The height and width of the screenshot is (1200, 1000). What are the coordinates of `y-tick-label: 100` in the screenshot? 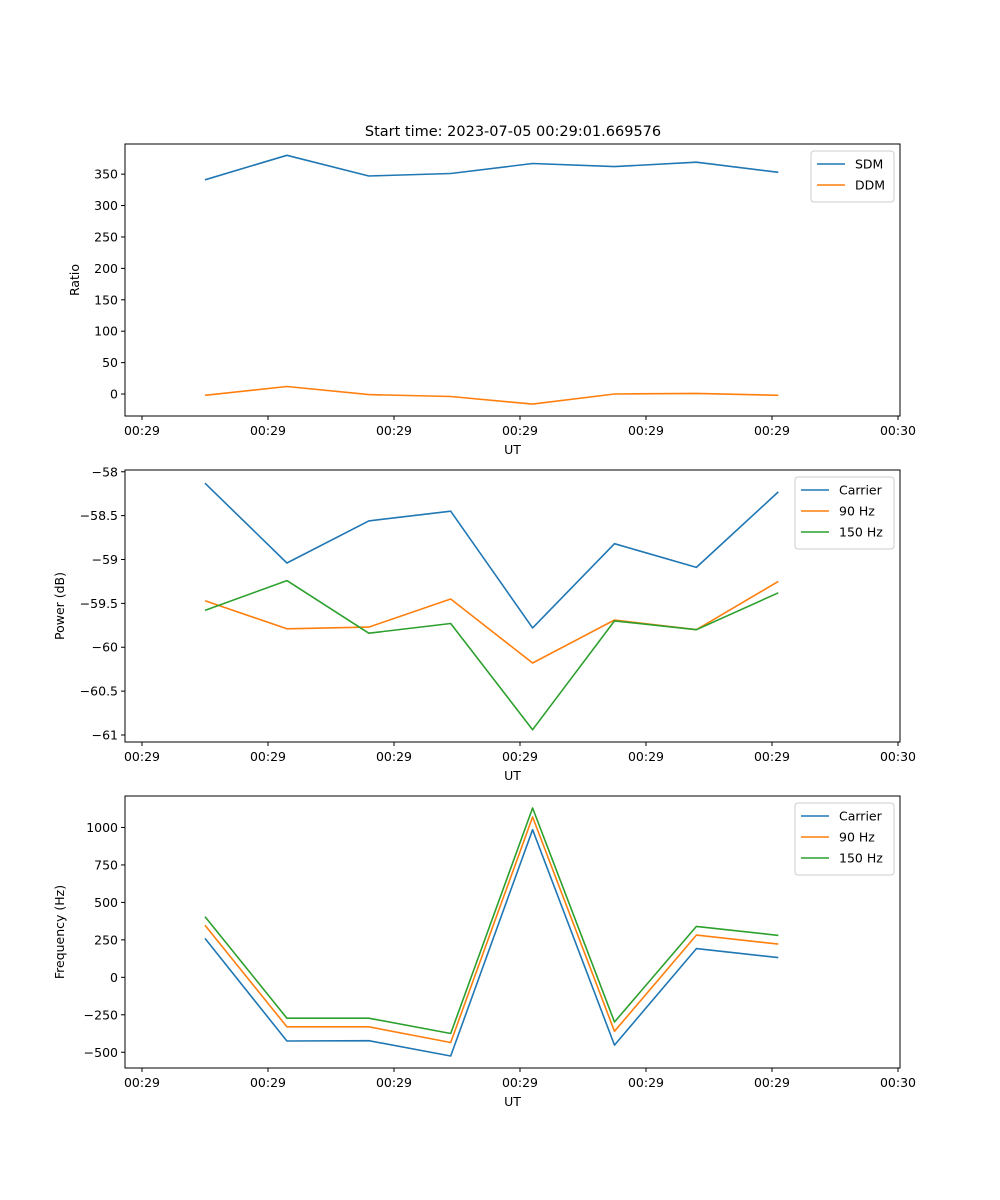 It's located at (106, 331).